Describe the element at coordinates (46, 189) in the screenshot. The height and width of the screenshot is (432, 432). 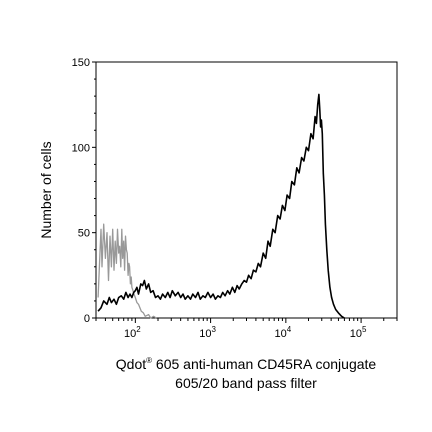
I see `y-axis-label: Number of cells` at that location.